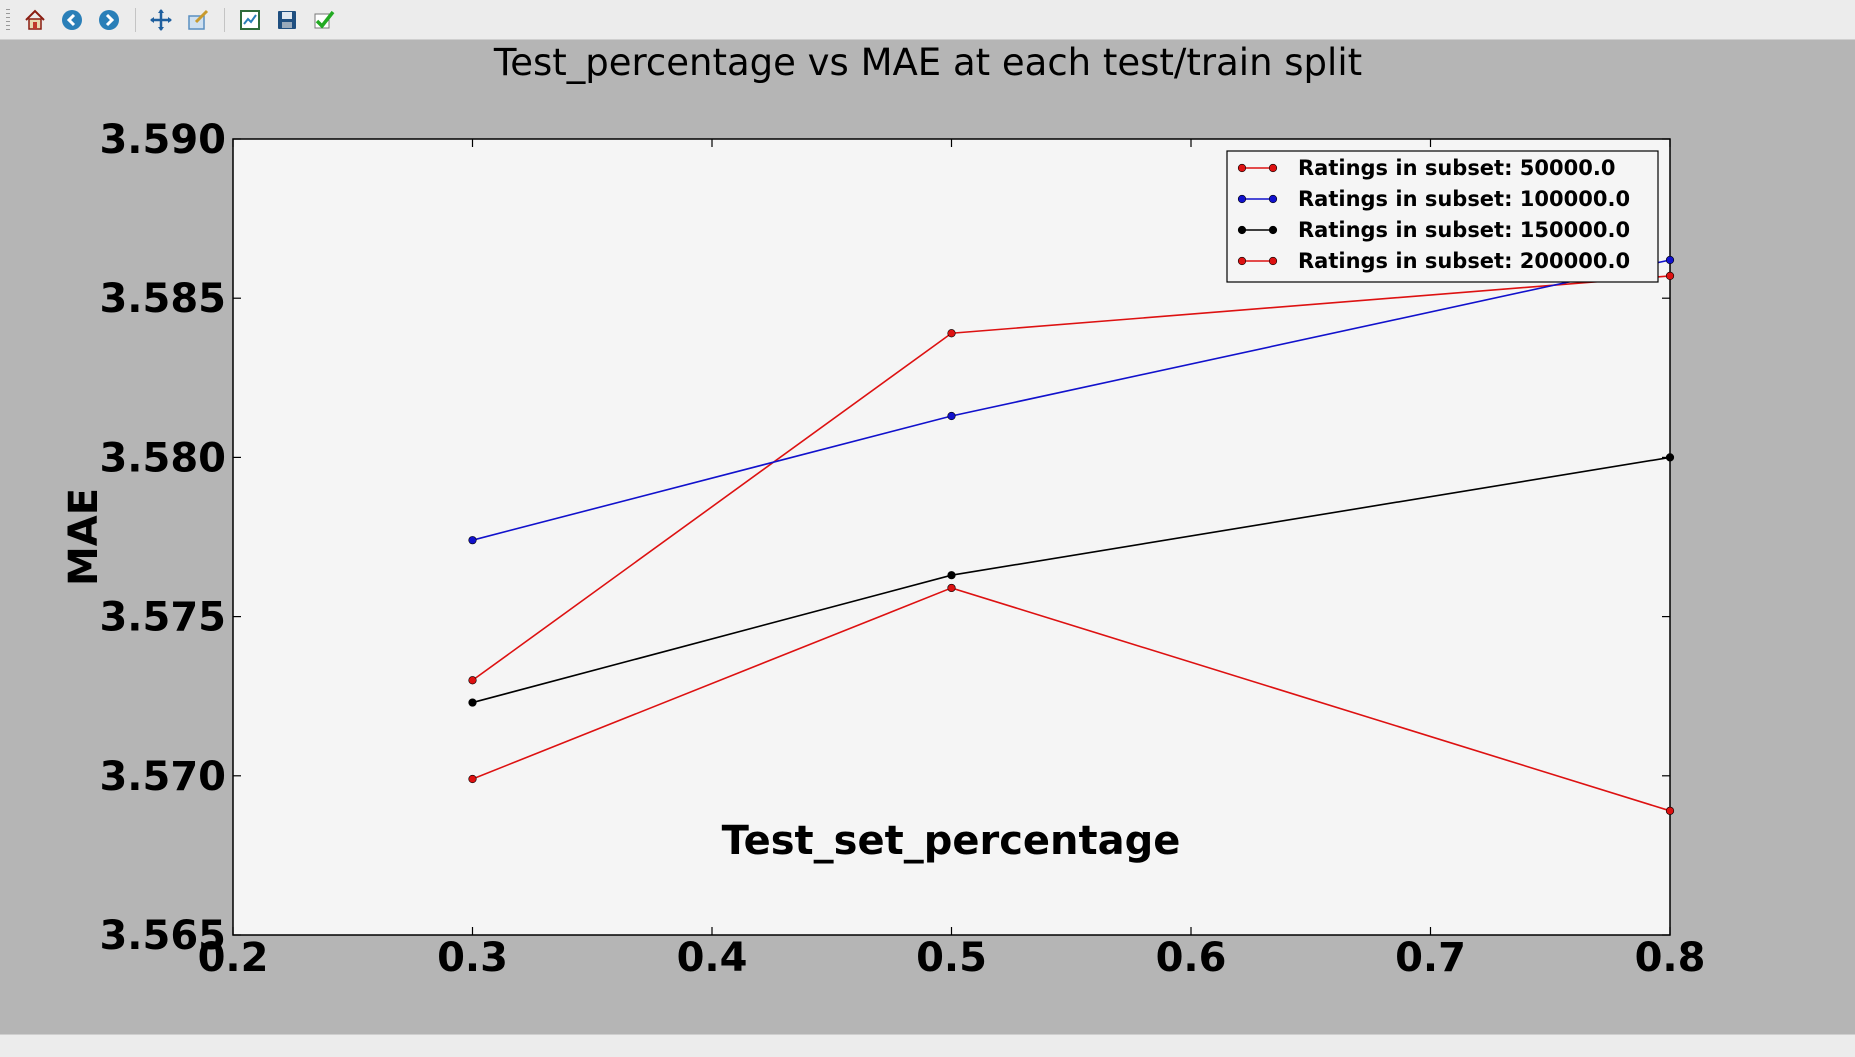 This screenshot has height=1057, width=1855. Describe the element at coordinates (1464, 261) in the screenshot. I see `legend-label: Ratings in subset: 200000.0` at that location.